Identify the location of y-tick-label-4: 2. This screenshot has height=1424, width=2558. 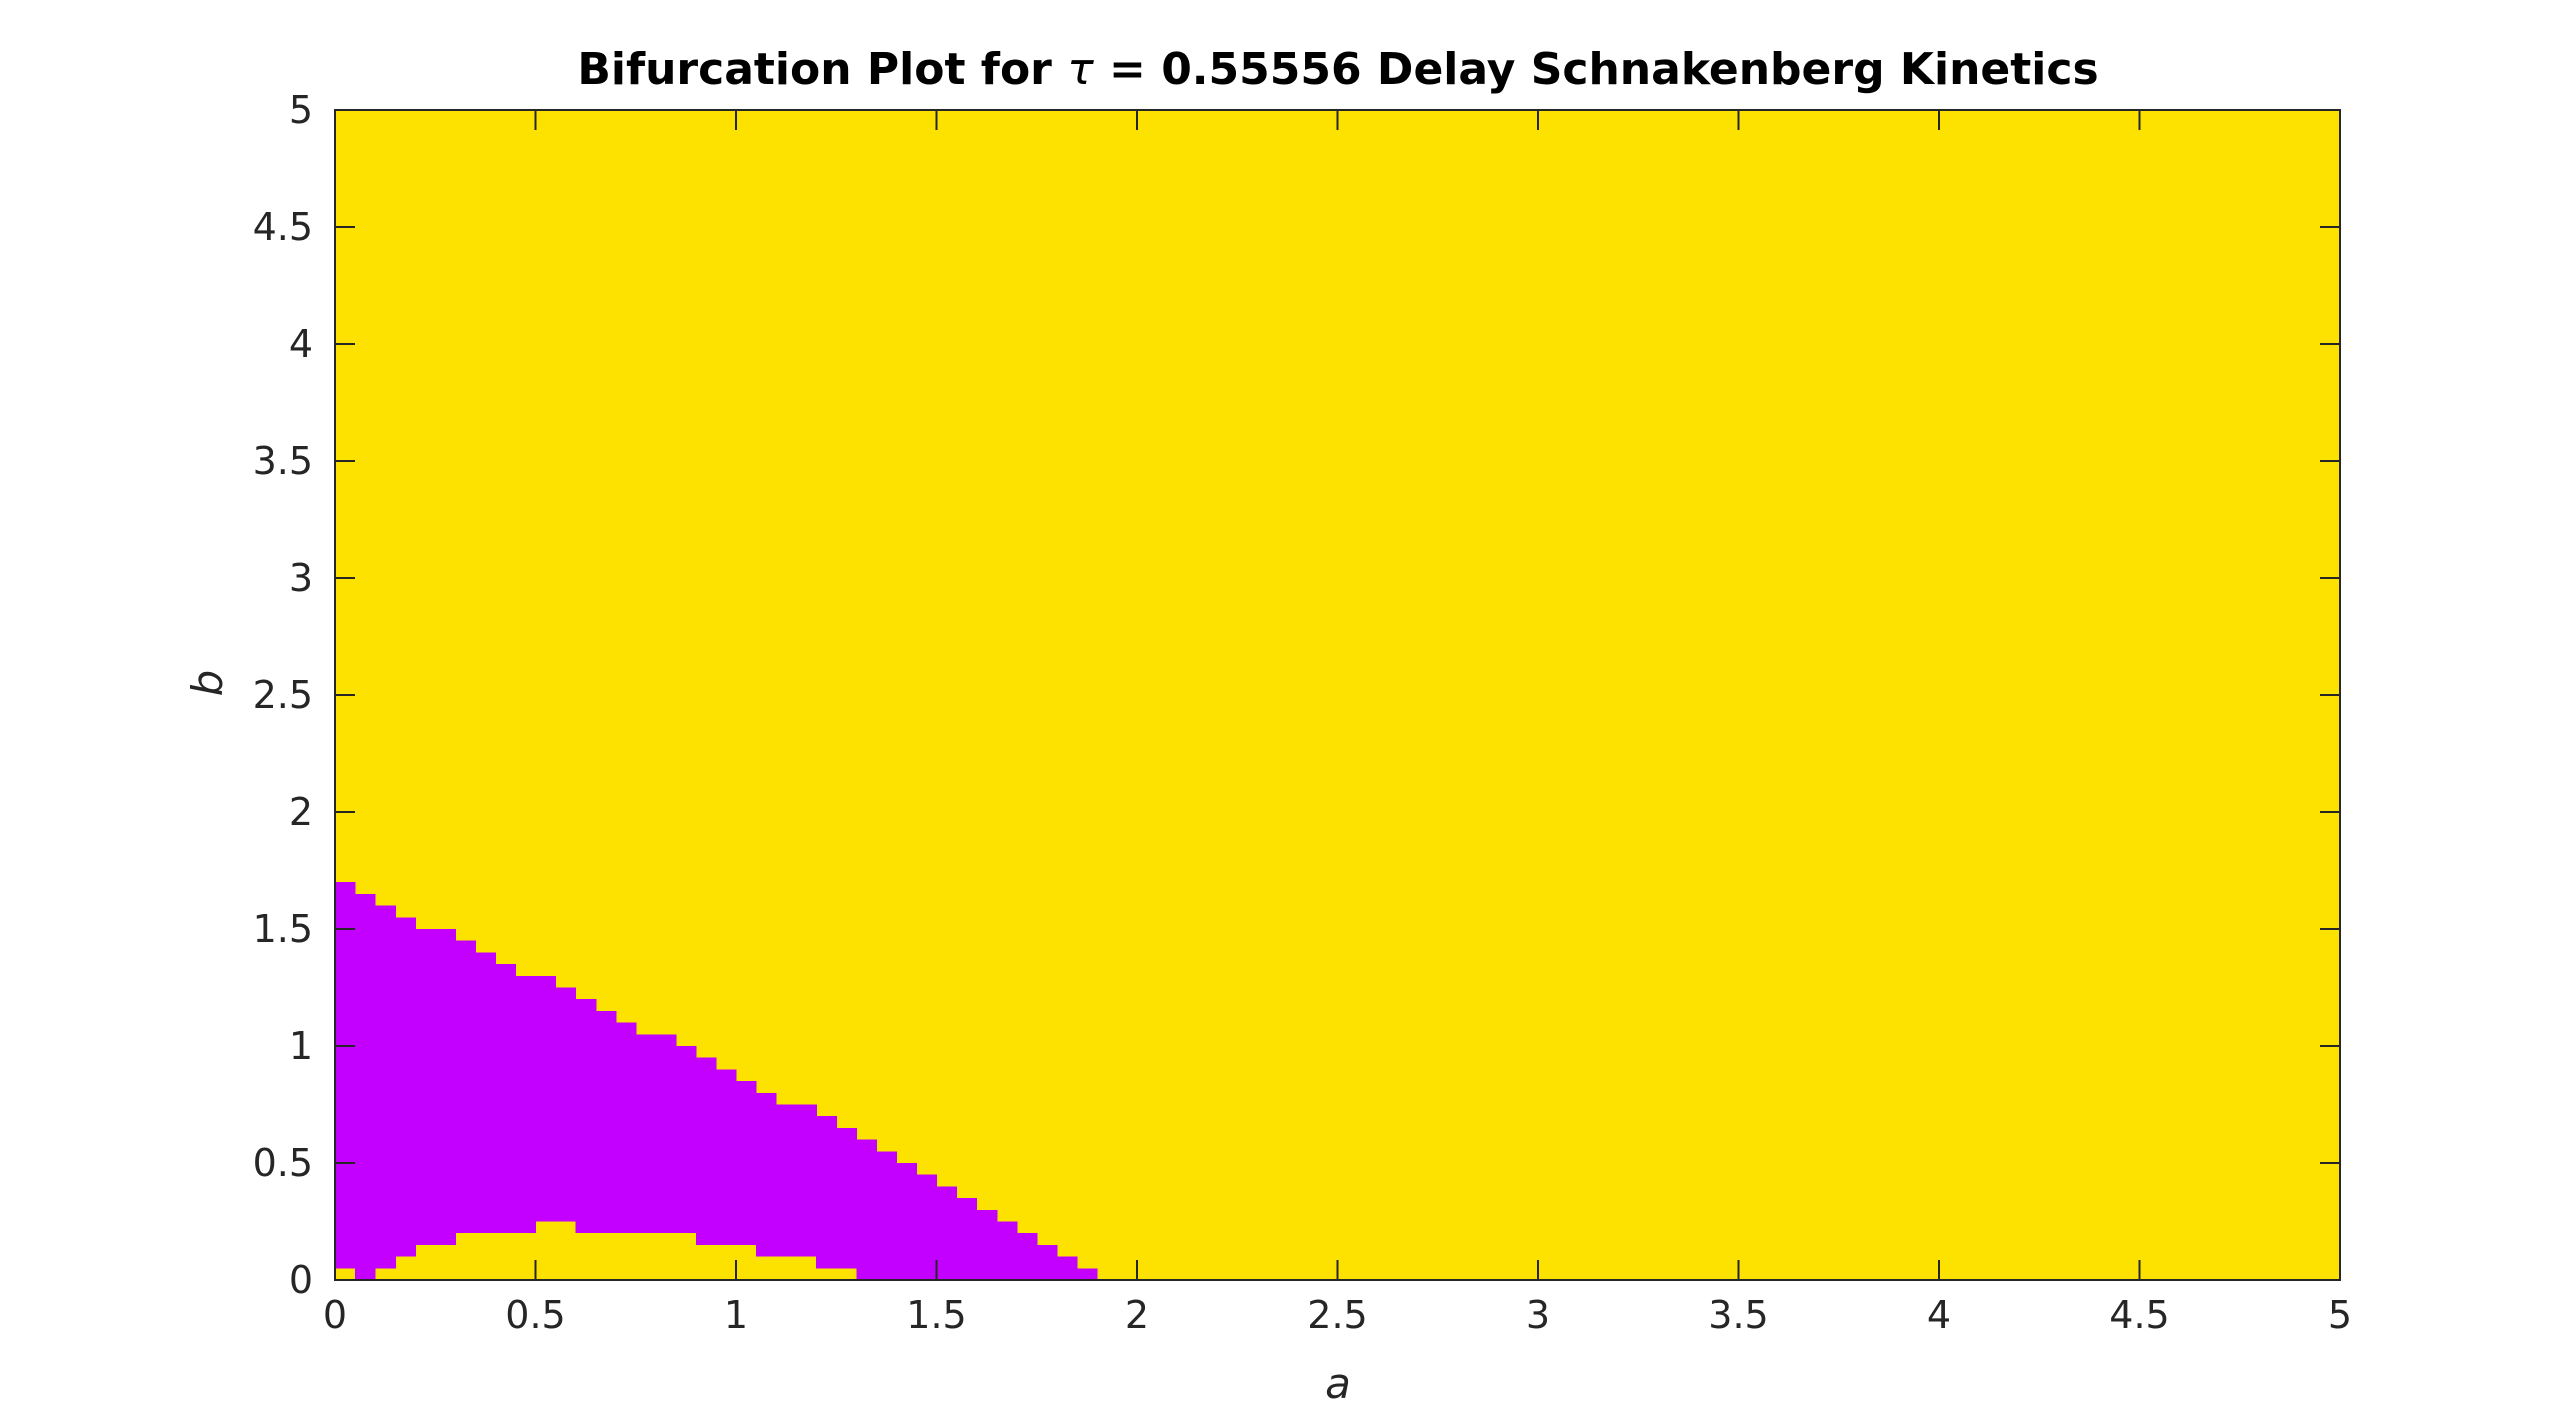
(301, 812).